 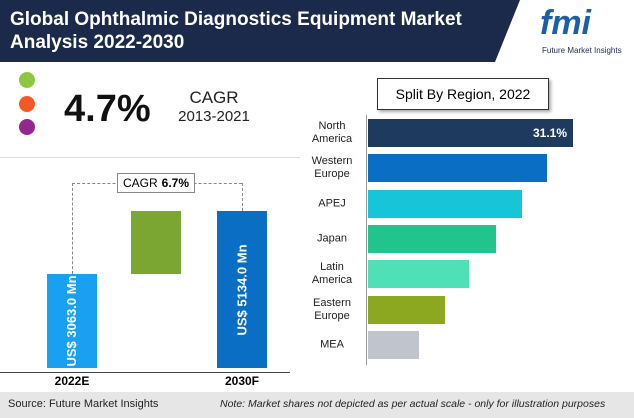 I want to click on cagr-box: CAGR 6.7%, so click(x=156, y=183).